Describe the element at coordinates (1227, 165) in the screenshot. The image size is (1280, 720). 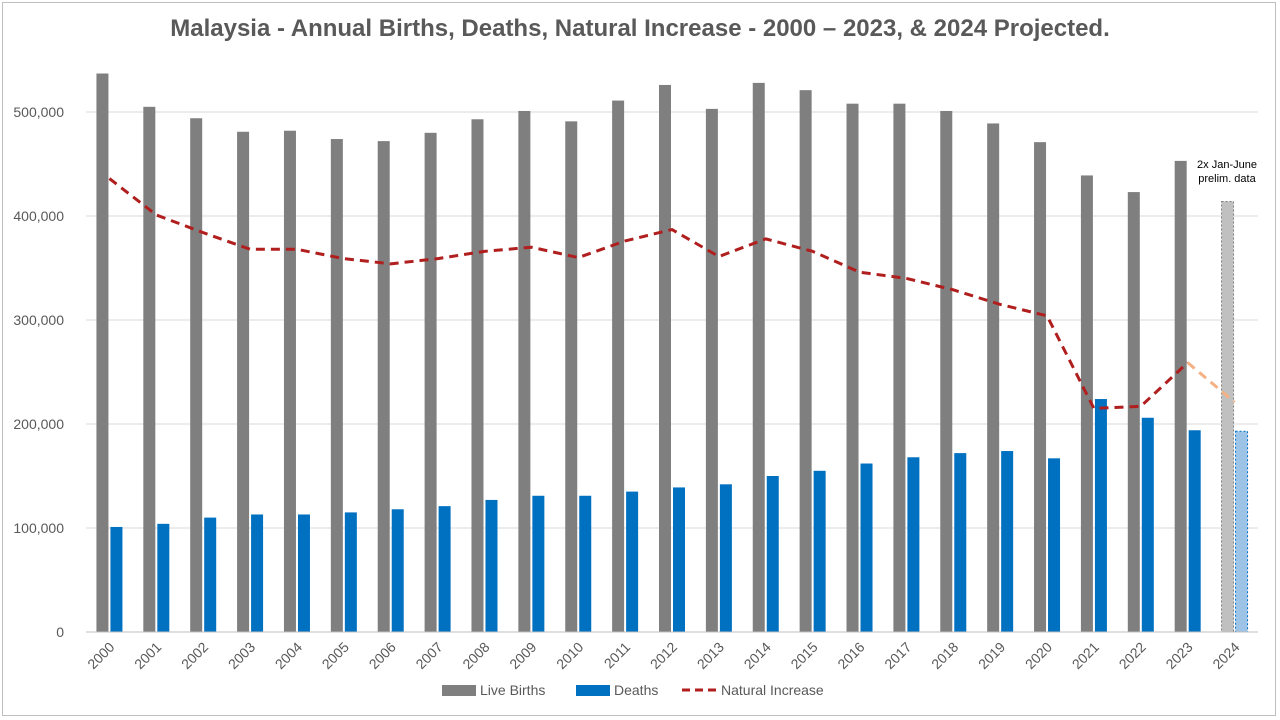
I see `annotation-line1: 2x Jan-June` at that location.